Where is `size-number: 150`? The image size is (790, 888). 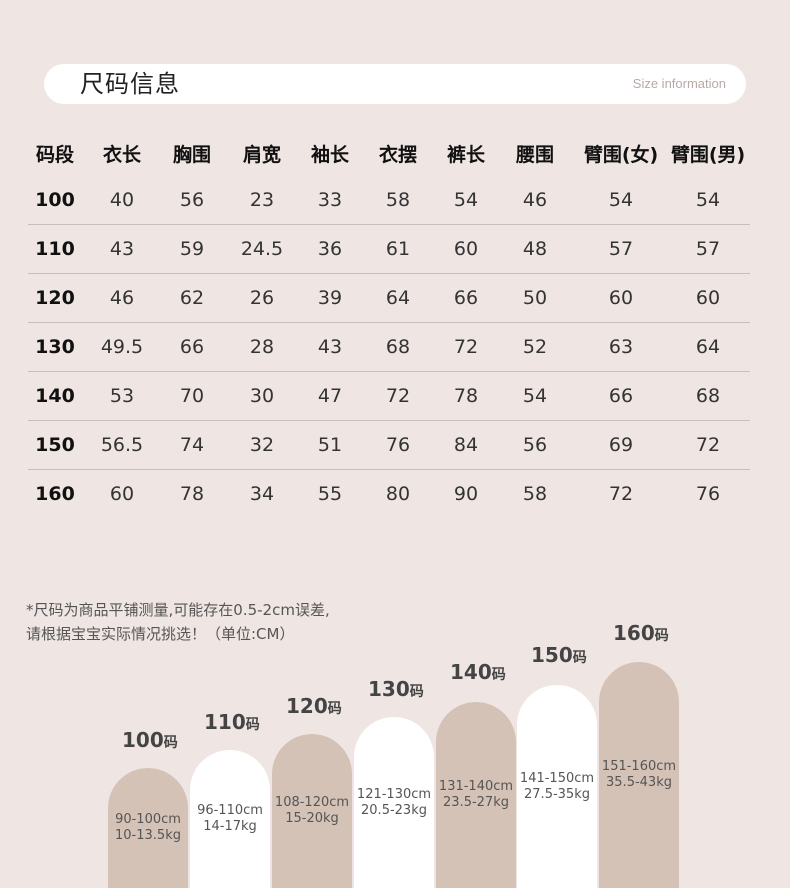
size-number: 150 is located at coordinates (552, 655).